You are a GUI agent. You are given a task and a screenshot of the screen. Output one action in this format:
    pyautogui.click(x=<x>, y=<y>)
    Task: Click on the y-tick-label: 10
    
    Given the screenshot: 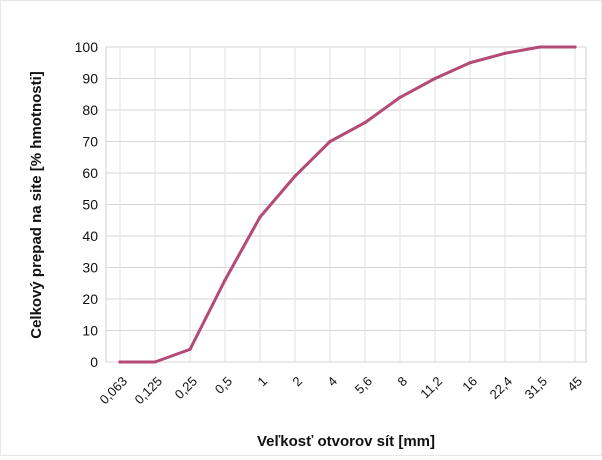 What is the action you would take?
    pyautogui.click(x=90, y=331)
    